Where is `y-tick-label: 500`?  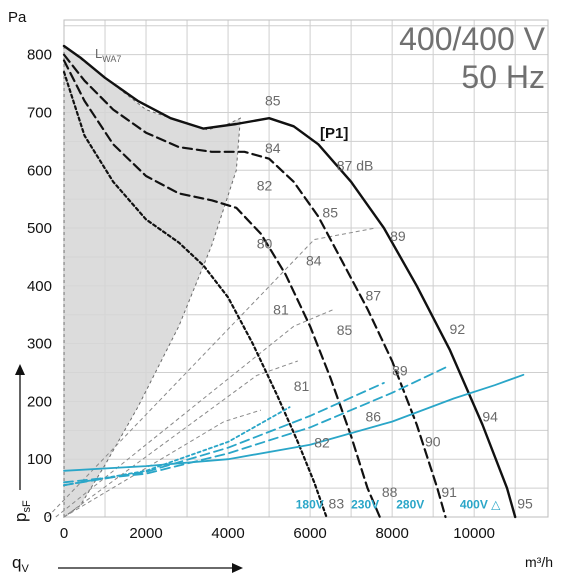
y-tick-label: 500 is located at coordinates (39, 228).